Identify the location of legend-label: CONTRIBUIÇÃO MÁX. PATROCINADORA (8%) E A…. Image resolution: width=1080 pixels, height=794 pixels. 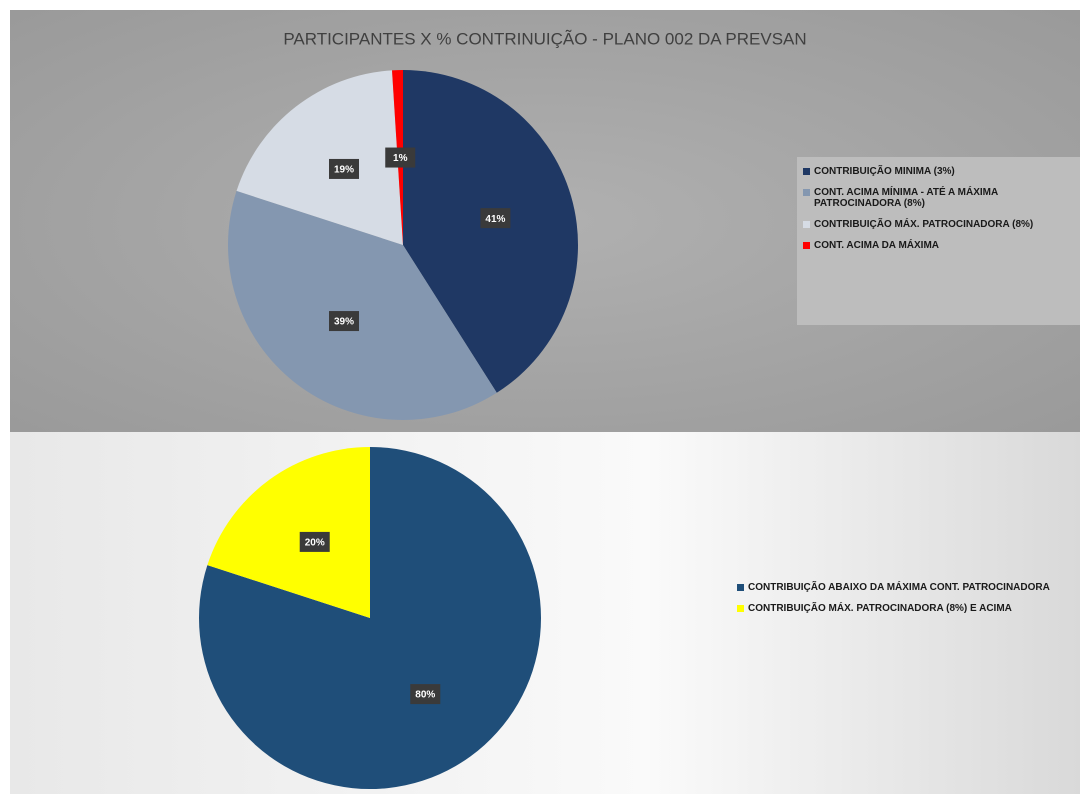
(880, 608).